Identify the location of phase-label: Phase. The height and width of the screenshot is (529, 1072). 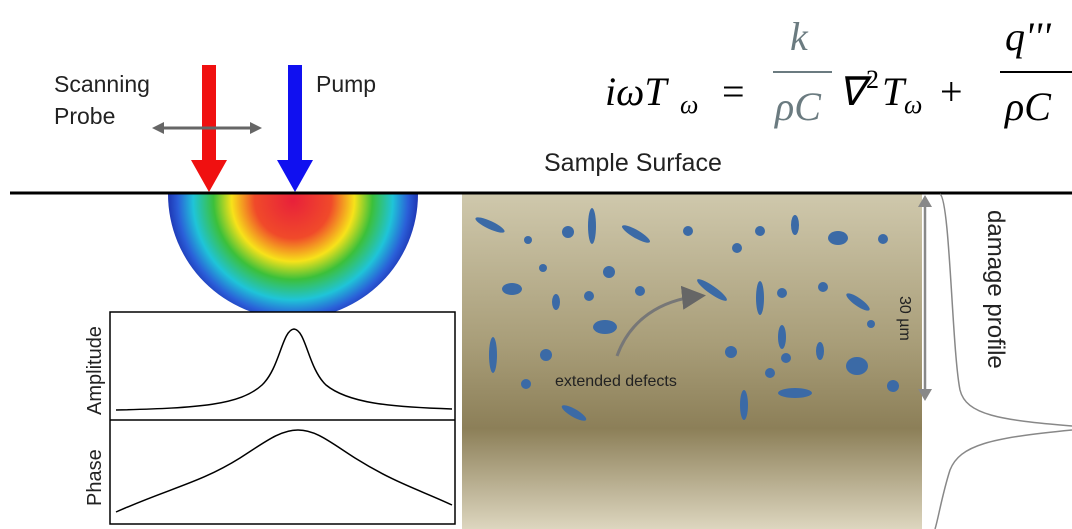
(95, 477).